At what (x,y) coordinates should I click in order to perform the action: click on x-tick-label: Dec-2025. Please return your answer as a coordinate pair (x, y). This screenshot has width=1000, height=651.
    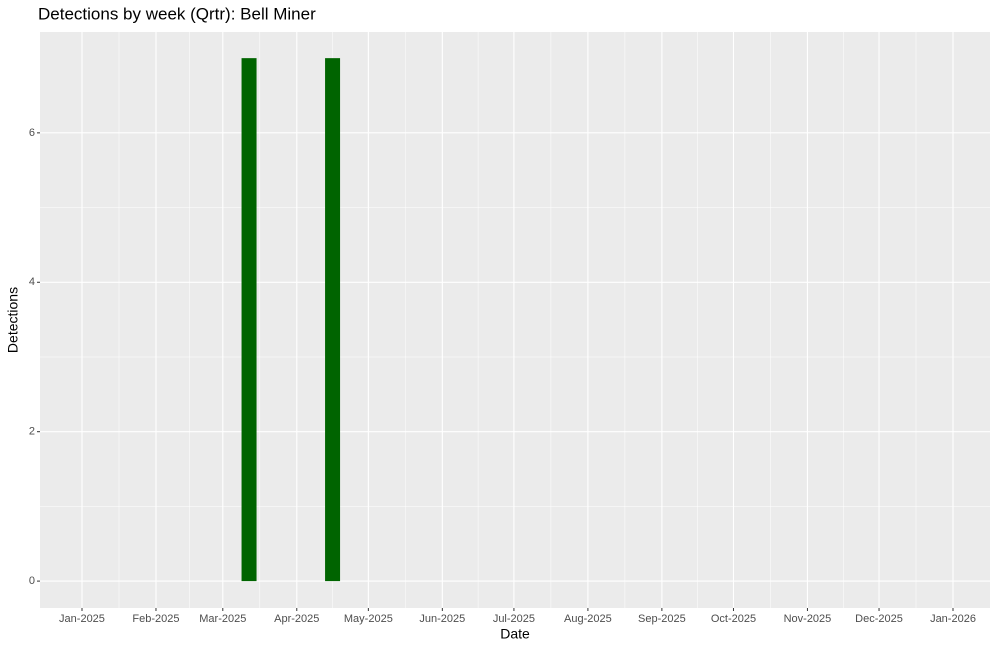
    Looking at the image, I should click on (879, 619).